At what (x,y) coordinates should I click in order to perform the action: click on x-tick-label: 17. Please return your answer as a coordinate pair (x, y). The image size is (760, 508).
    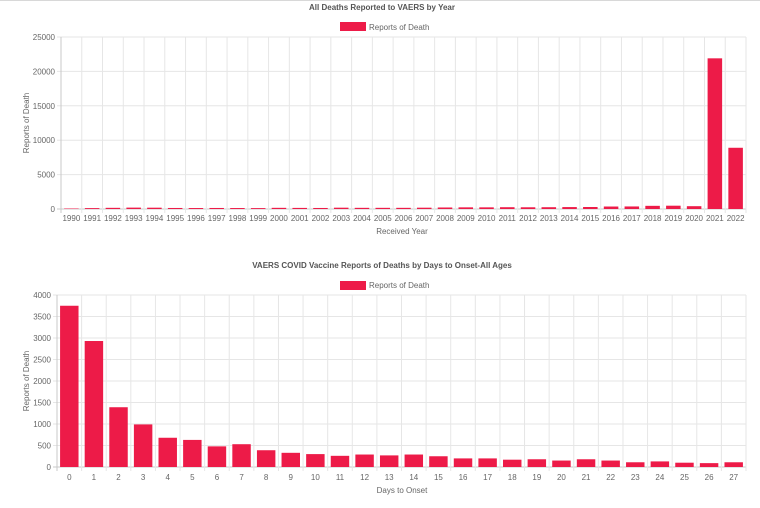
    Looking at the image, I should click on (487, 477).